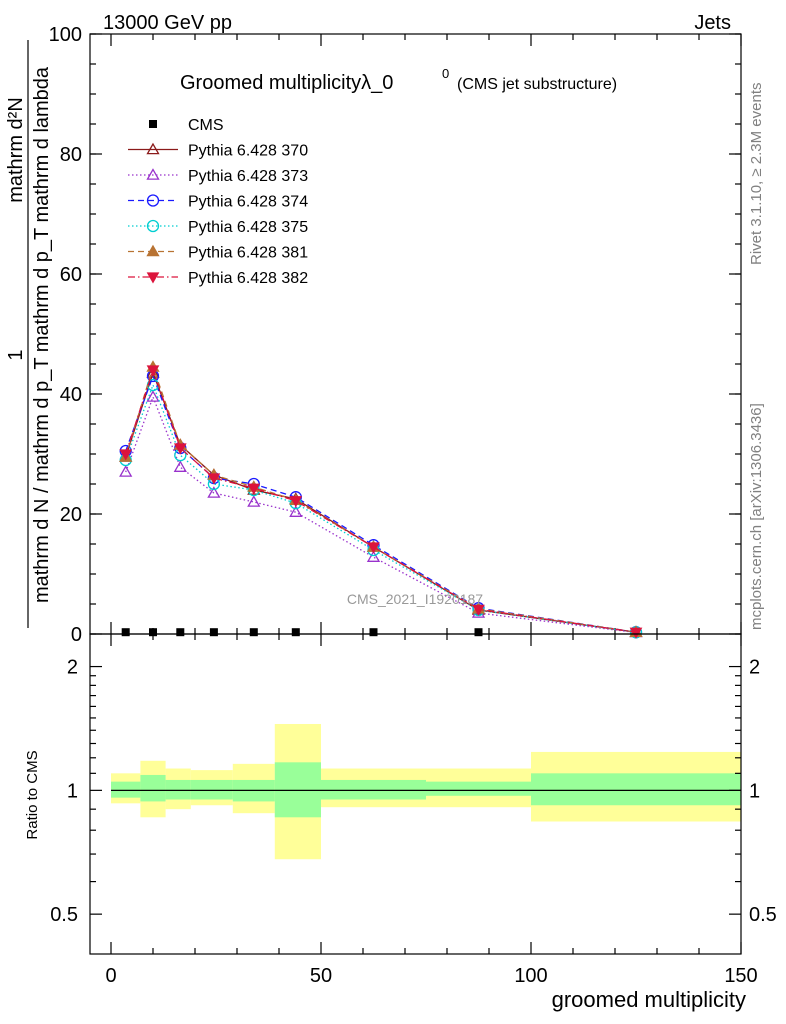 This screenshot has height=1024, width=786. What do you see at coordinates (248, 202) in the screenshot?
I see `legend-label: Pythia 6.428 374` at bounding box center [248, 202].